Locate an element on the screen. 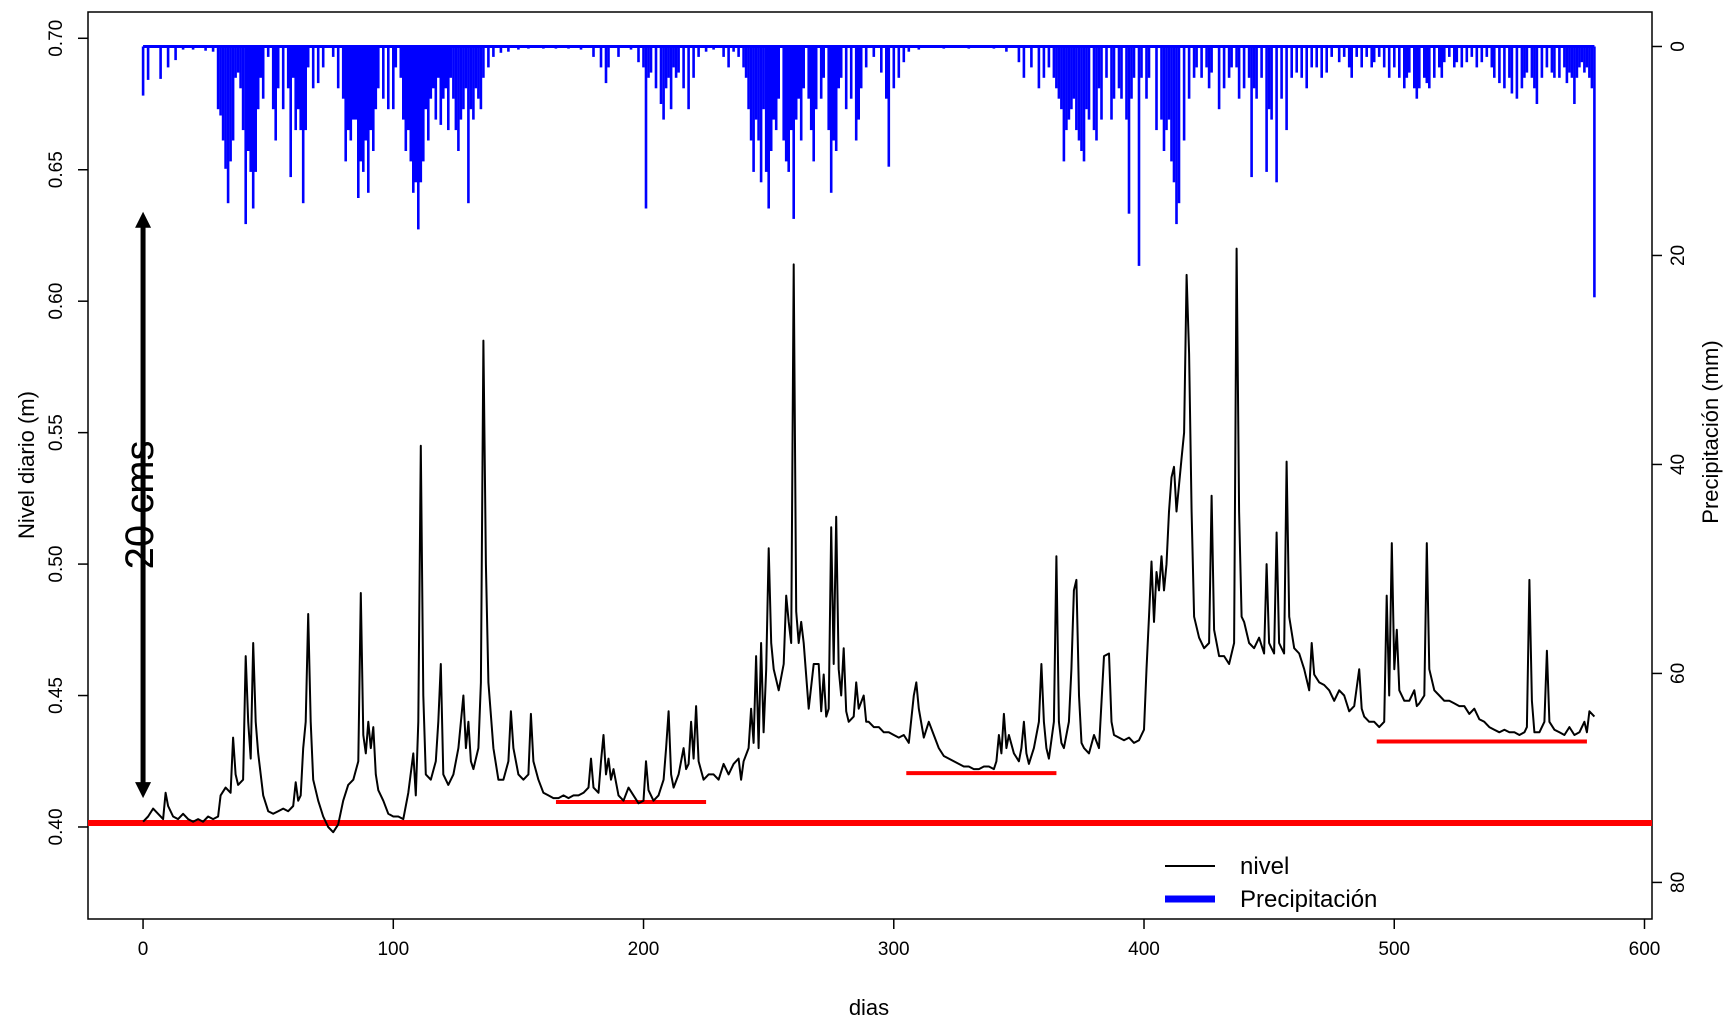 This screenshot has width=1731, height=1018. reference-lines is located at coordinates (870, 783).